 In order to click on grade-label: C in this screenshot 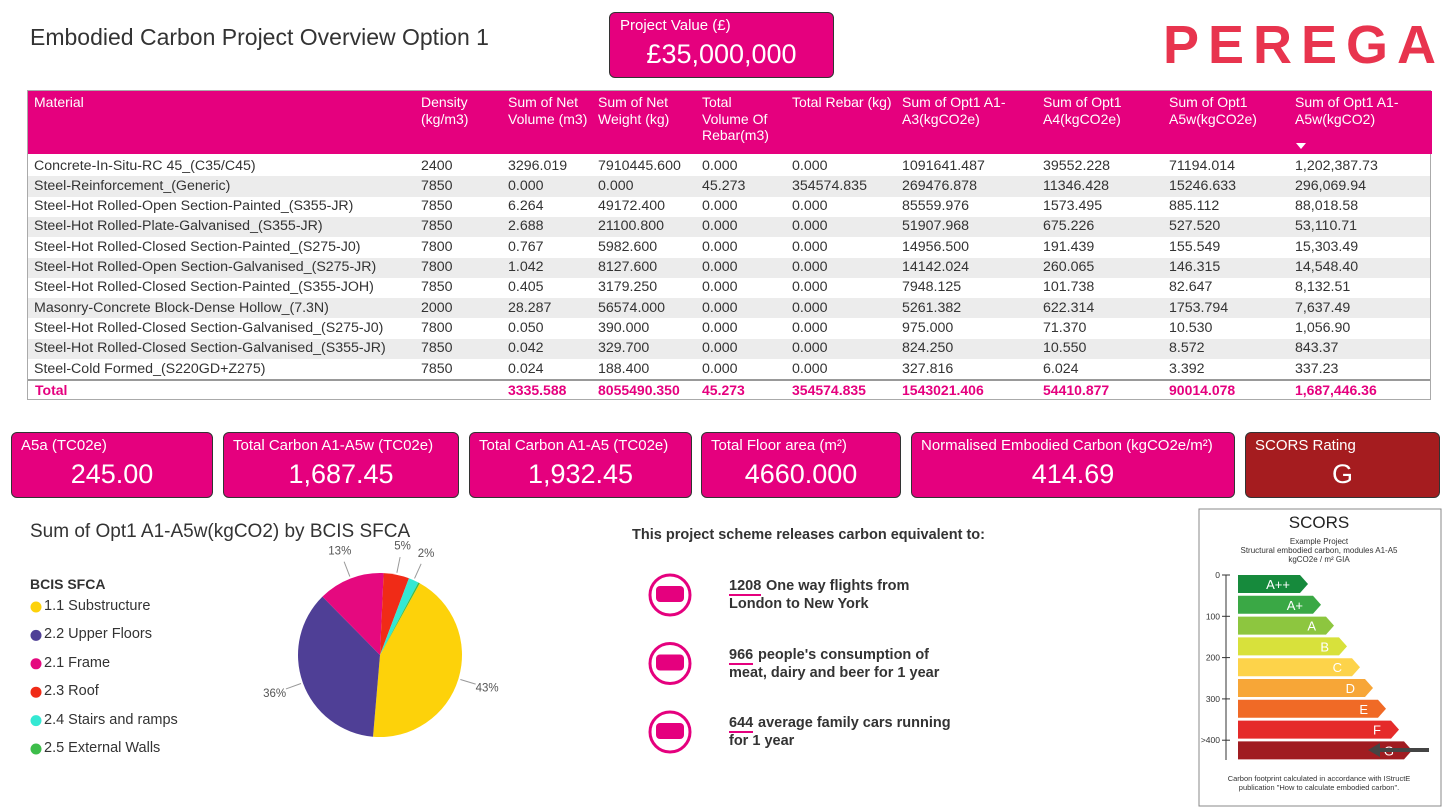, I will do `click(1337, 667)`.